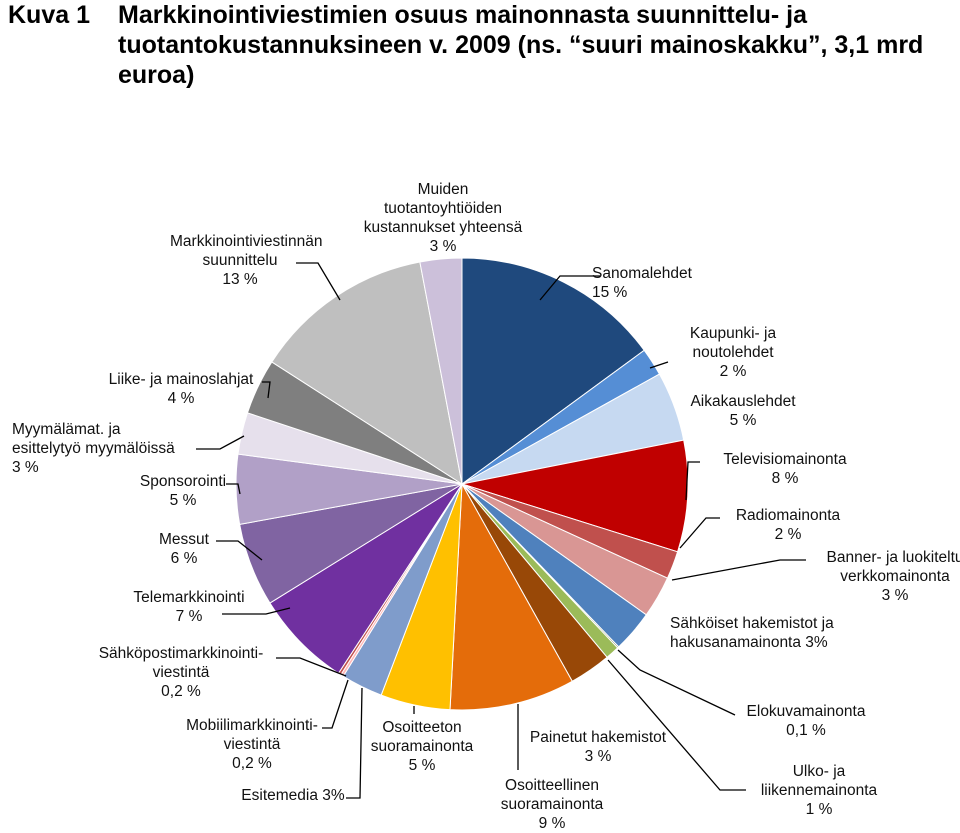 The height and width of the screenshot is (833, 960). I want to click on slice-label-line: noutolehdet, so click(733, 352).